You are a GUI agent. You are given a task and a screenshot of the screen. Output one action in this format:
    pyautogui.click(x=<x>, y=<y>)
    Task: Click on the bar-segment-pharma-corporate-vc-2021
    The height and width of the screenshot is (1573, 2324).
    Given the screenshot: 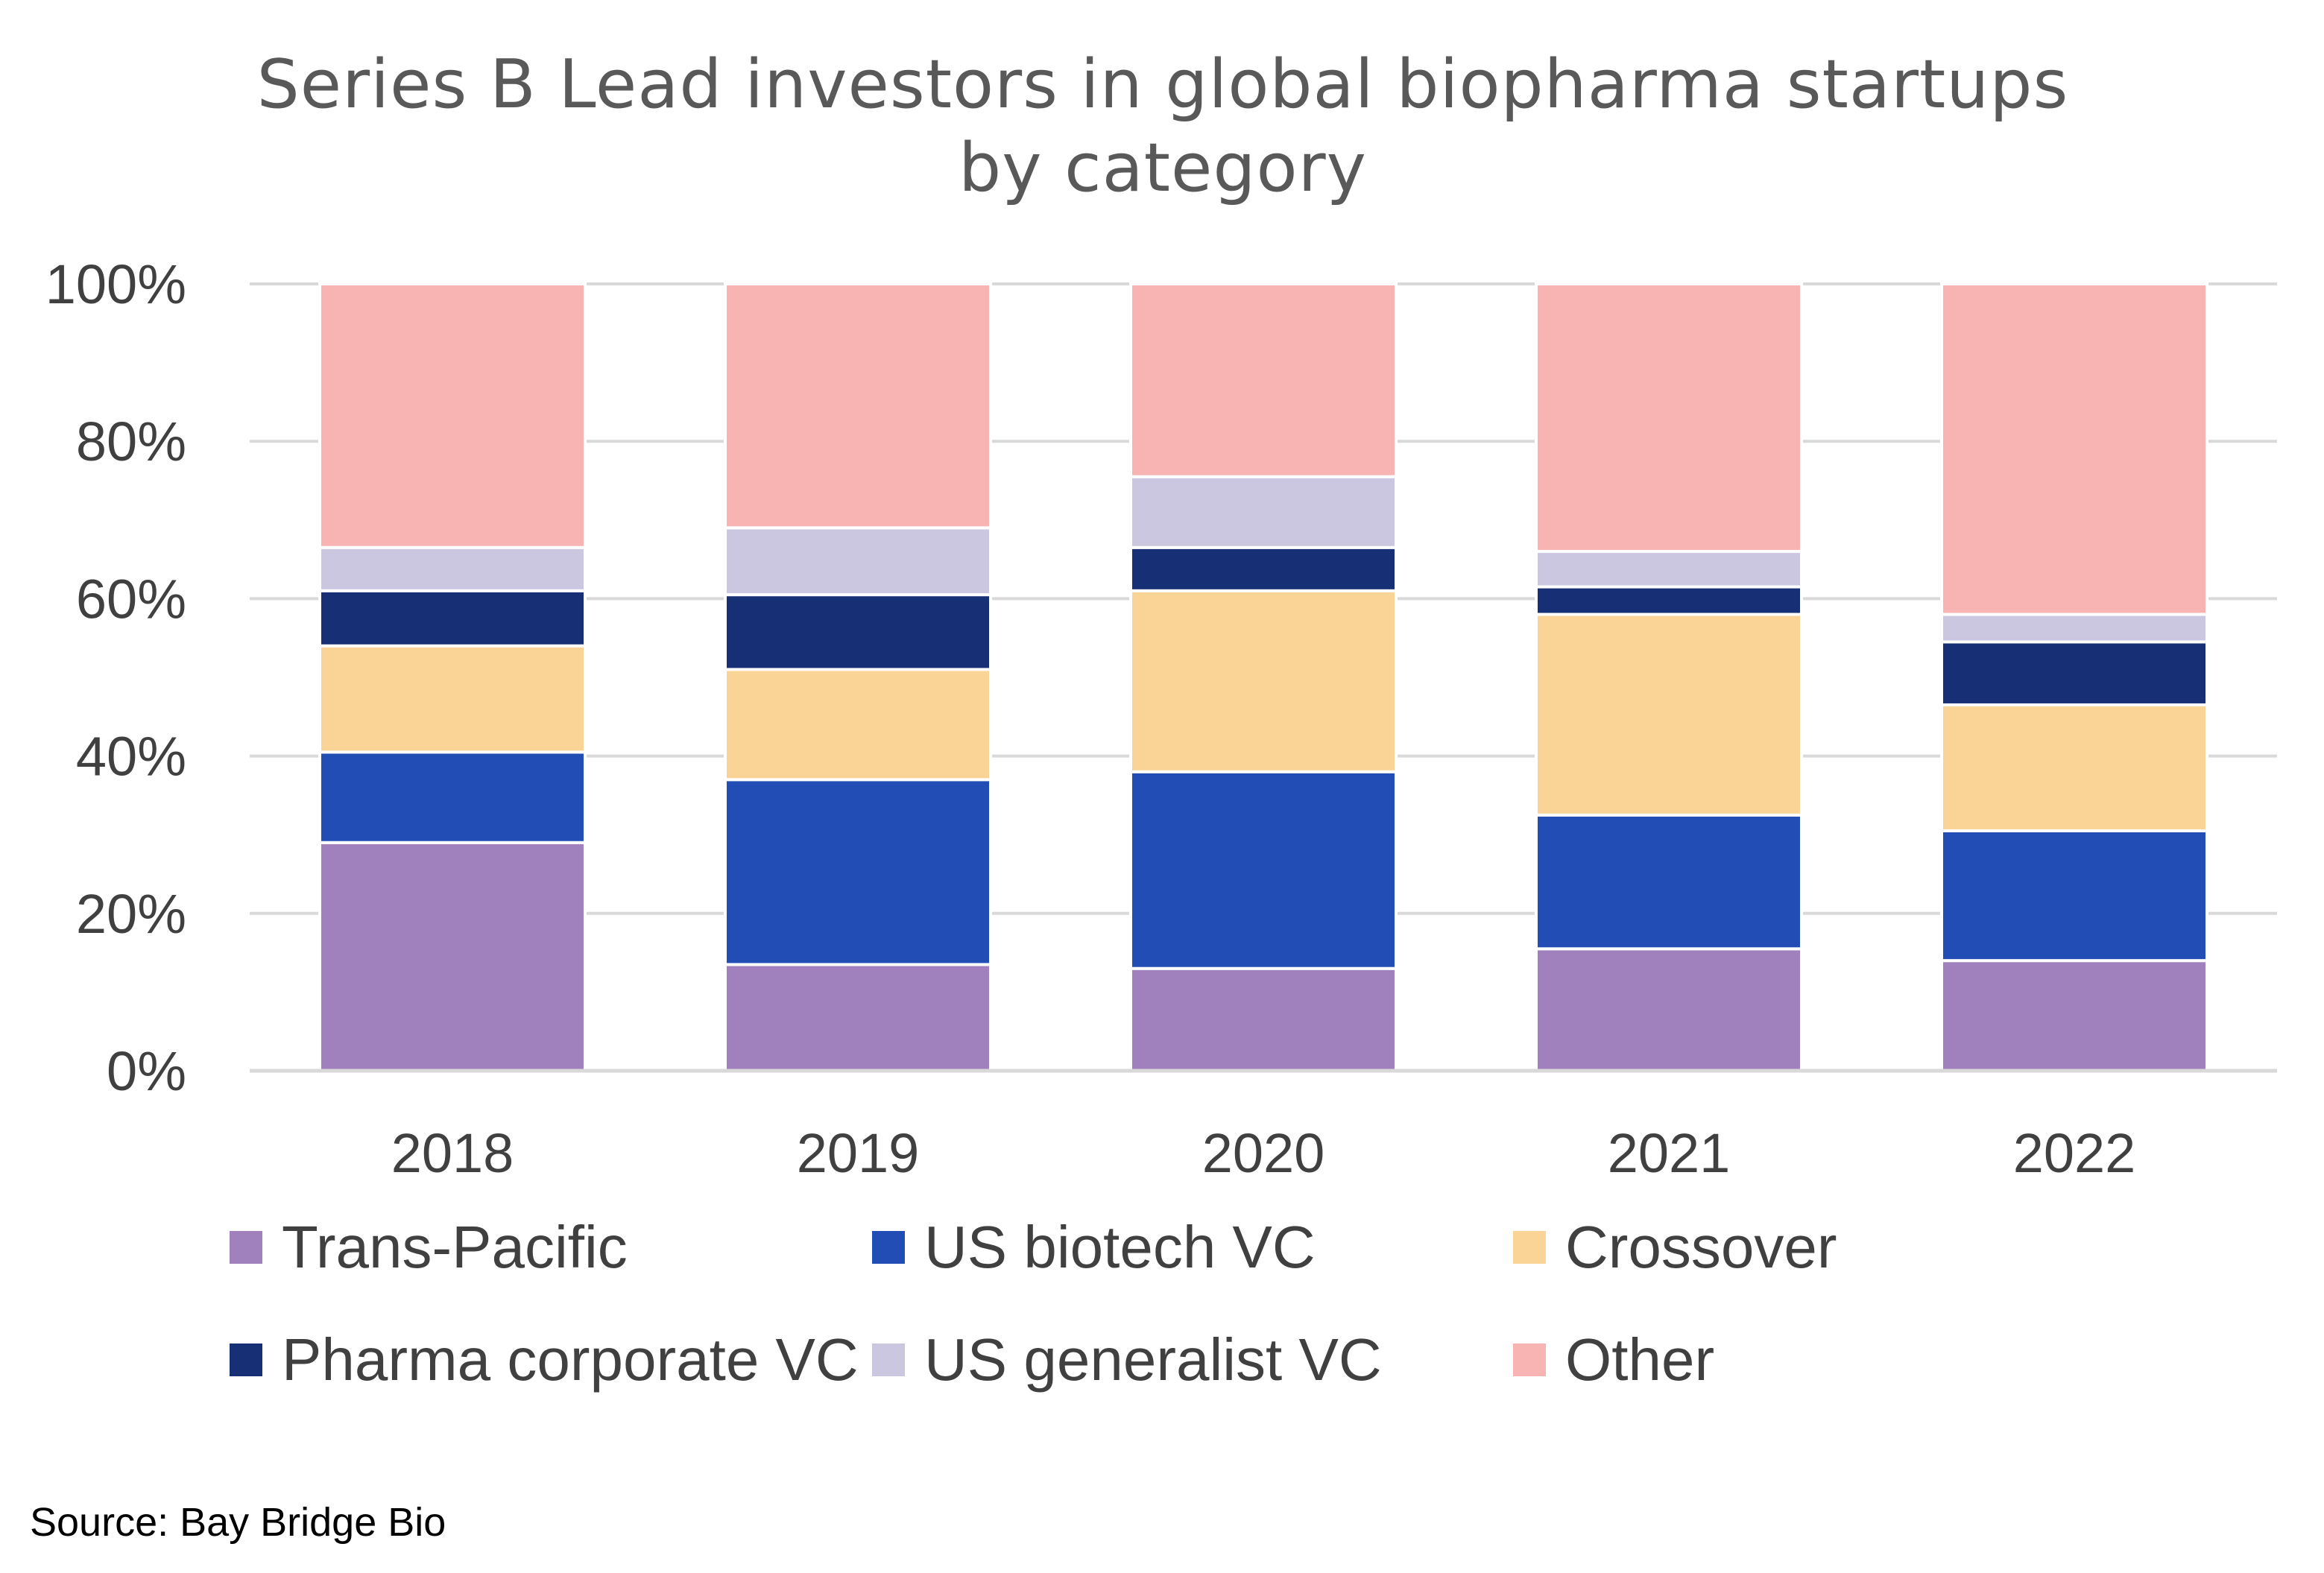 What is the action you would take?
    pyautogui.click(x=1669, y=600)
    